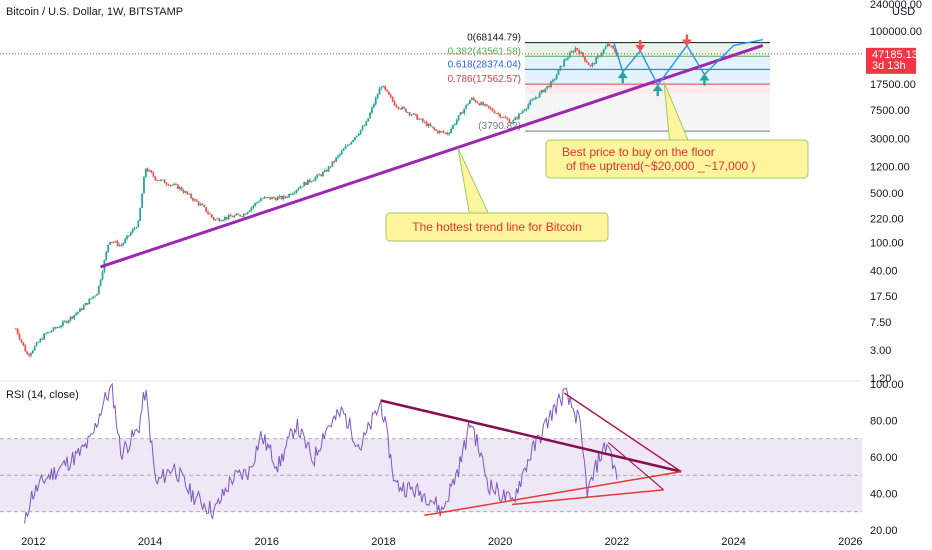 The image size is (932, 550). What do you see at coordinates (880, 351) in the screenshot?
I see `price-tick-label: 3.00` at bounding box center [880, 351].